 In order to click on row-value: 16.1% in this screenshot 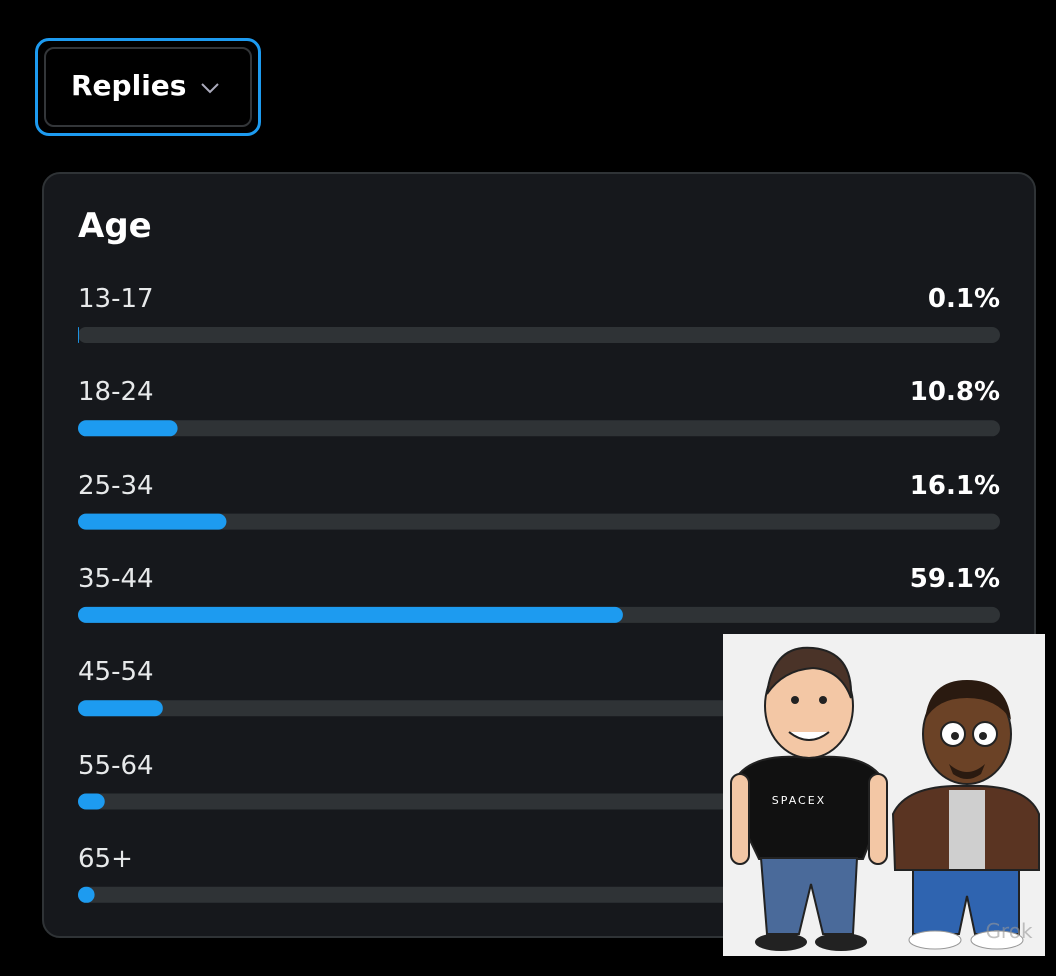, I will do `click(954, 485)`.